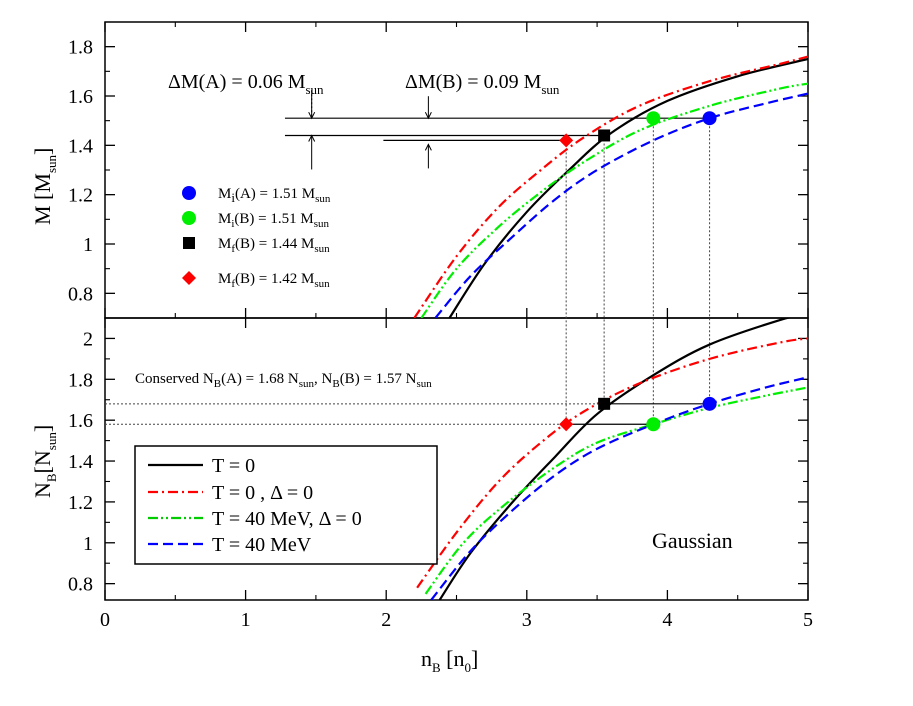 This screenshot has width=913, height=706. I want to click on x-axis-label: nB [n0], so click(449, 660).